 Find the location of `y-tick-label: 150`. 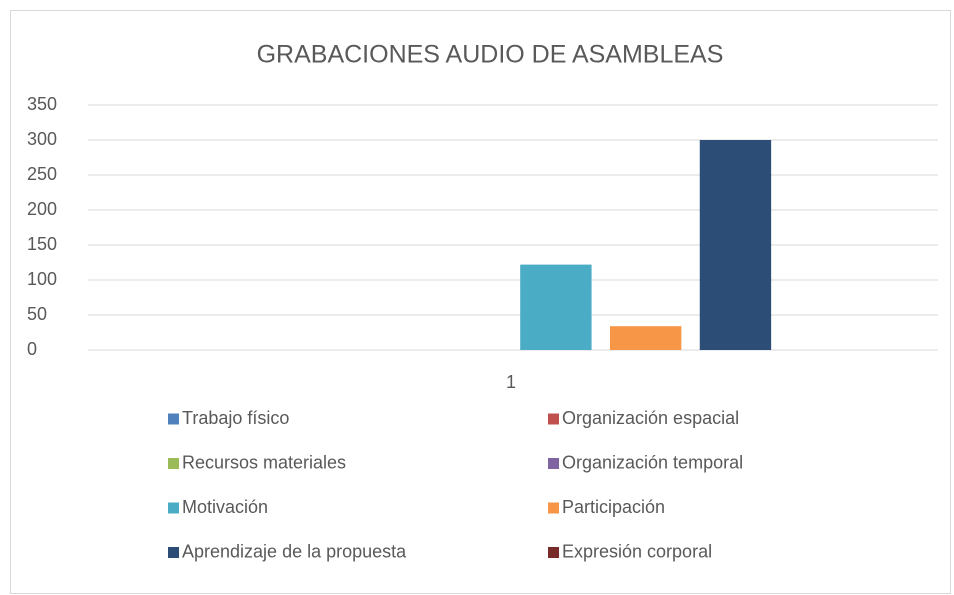

y-tick-label: 150 is located at coordinates (42, 244).